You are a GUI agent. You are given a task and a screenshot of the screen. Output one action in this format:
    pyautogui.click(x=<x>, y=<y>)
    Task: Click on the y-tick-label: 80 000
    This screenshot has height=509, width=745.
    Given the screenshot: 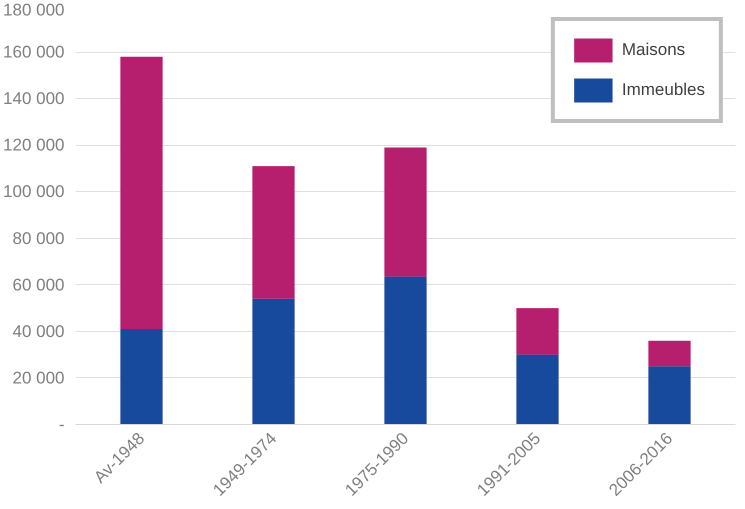 What is the action you would take?
    pyautogui.click(x=38, y=238)
    